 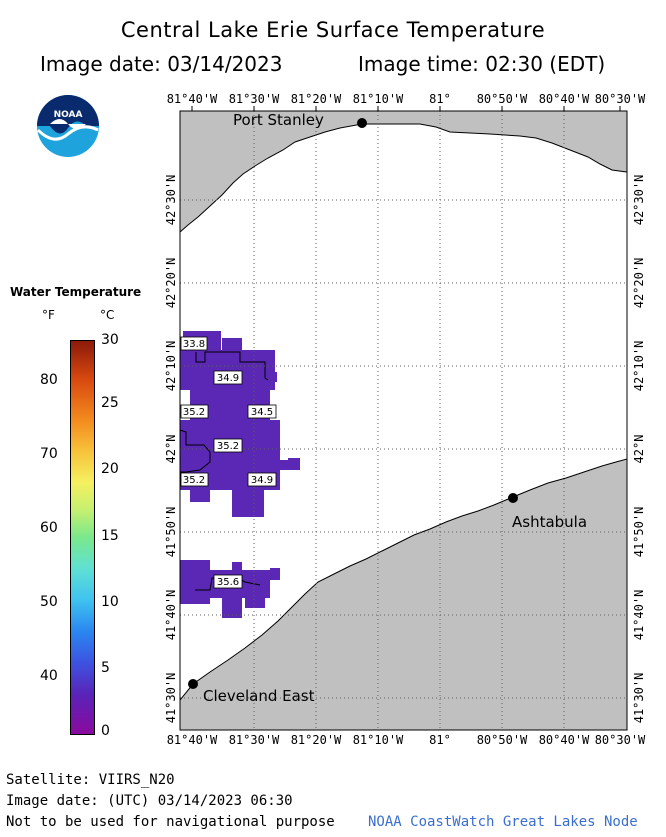 I want to click on tick-f-80: 80, so click(x=49, y=380).